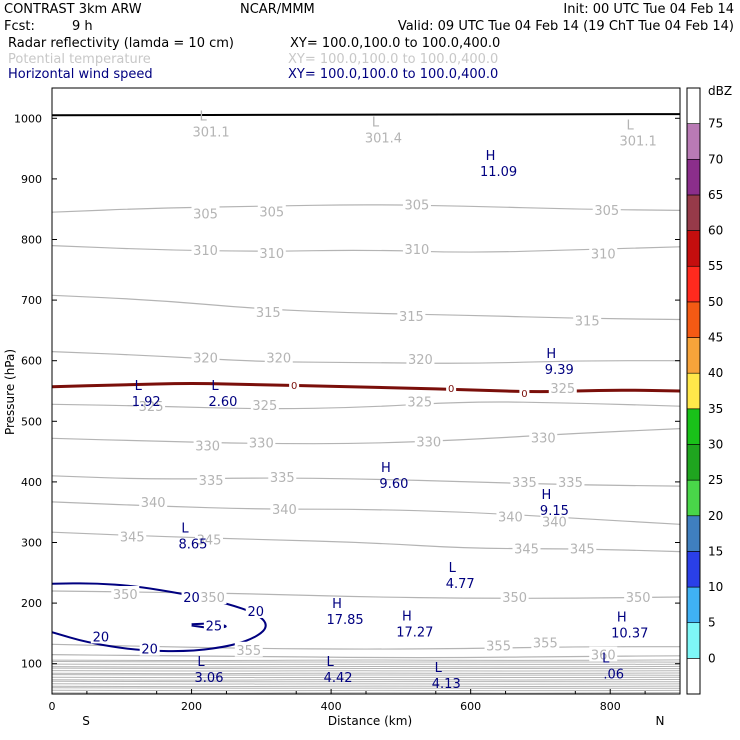 The image size is (740, 740). I want to click on extremum-value: 1.92, so click(146, 402).